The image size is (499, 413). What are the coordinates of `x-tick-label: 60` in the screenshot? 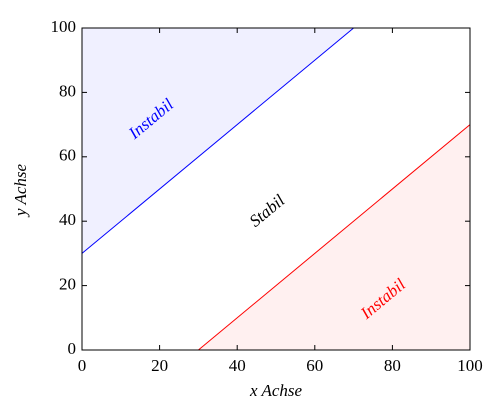 It's located at (314, 365).